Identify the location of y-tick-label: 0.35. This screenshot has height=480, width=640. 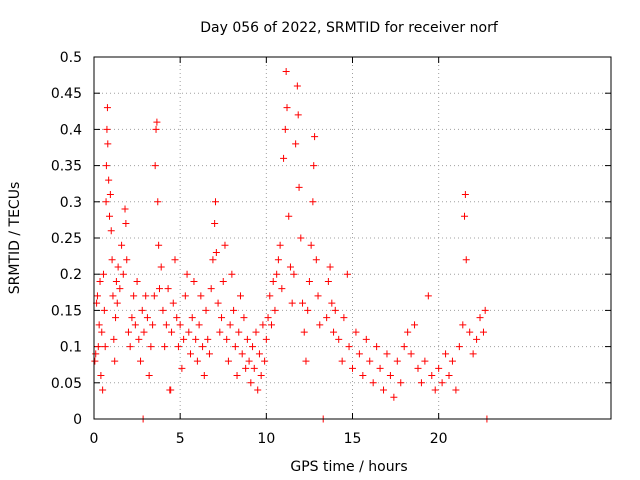
(66, 167).